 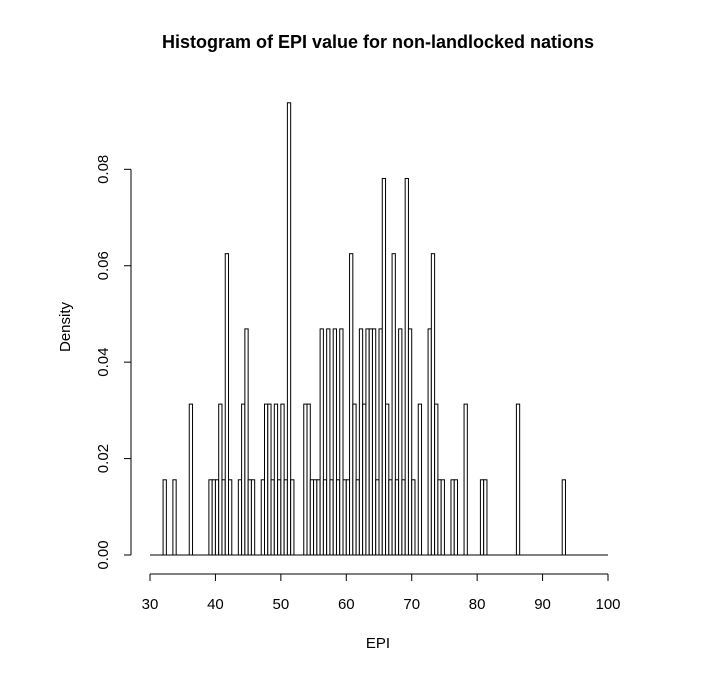 I want to click on x-tick-label: 80, so click(x=477, y=604).